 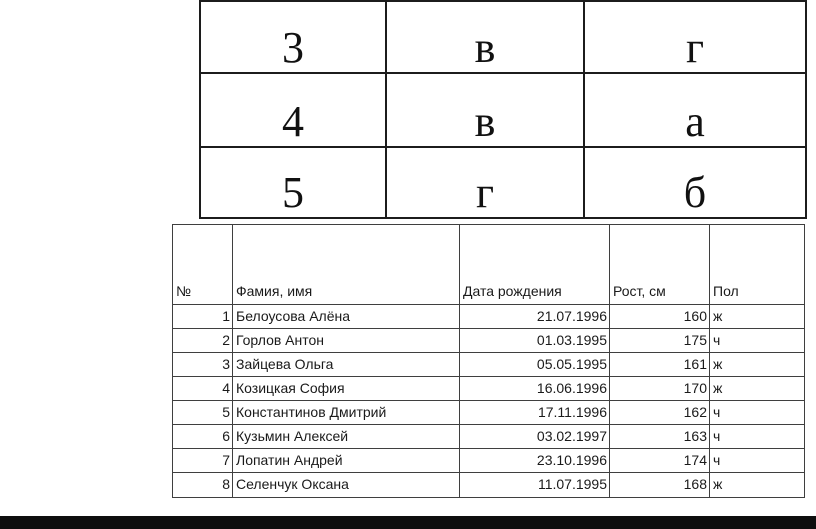 I want to click on person-name: Зайцева Ольга, so click(x=346, y=365).